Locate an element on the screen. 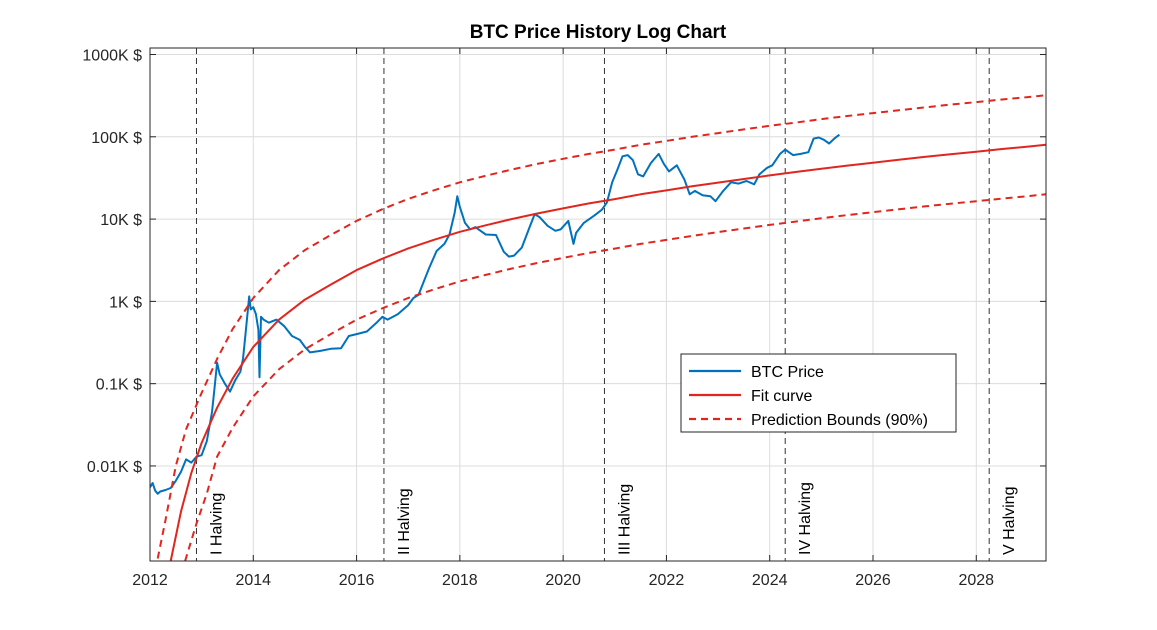  halving-label: III Halving is located at coordinates (624, 519).